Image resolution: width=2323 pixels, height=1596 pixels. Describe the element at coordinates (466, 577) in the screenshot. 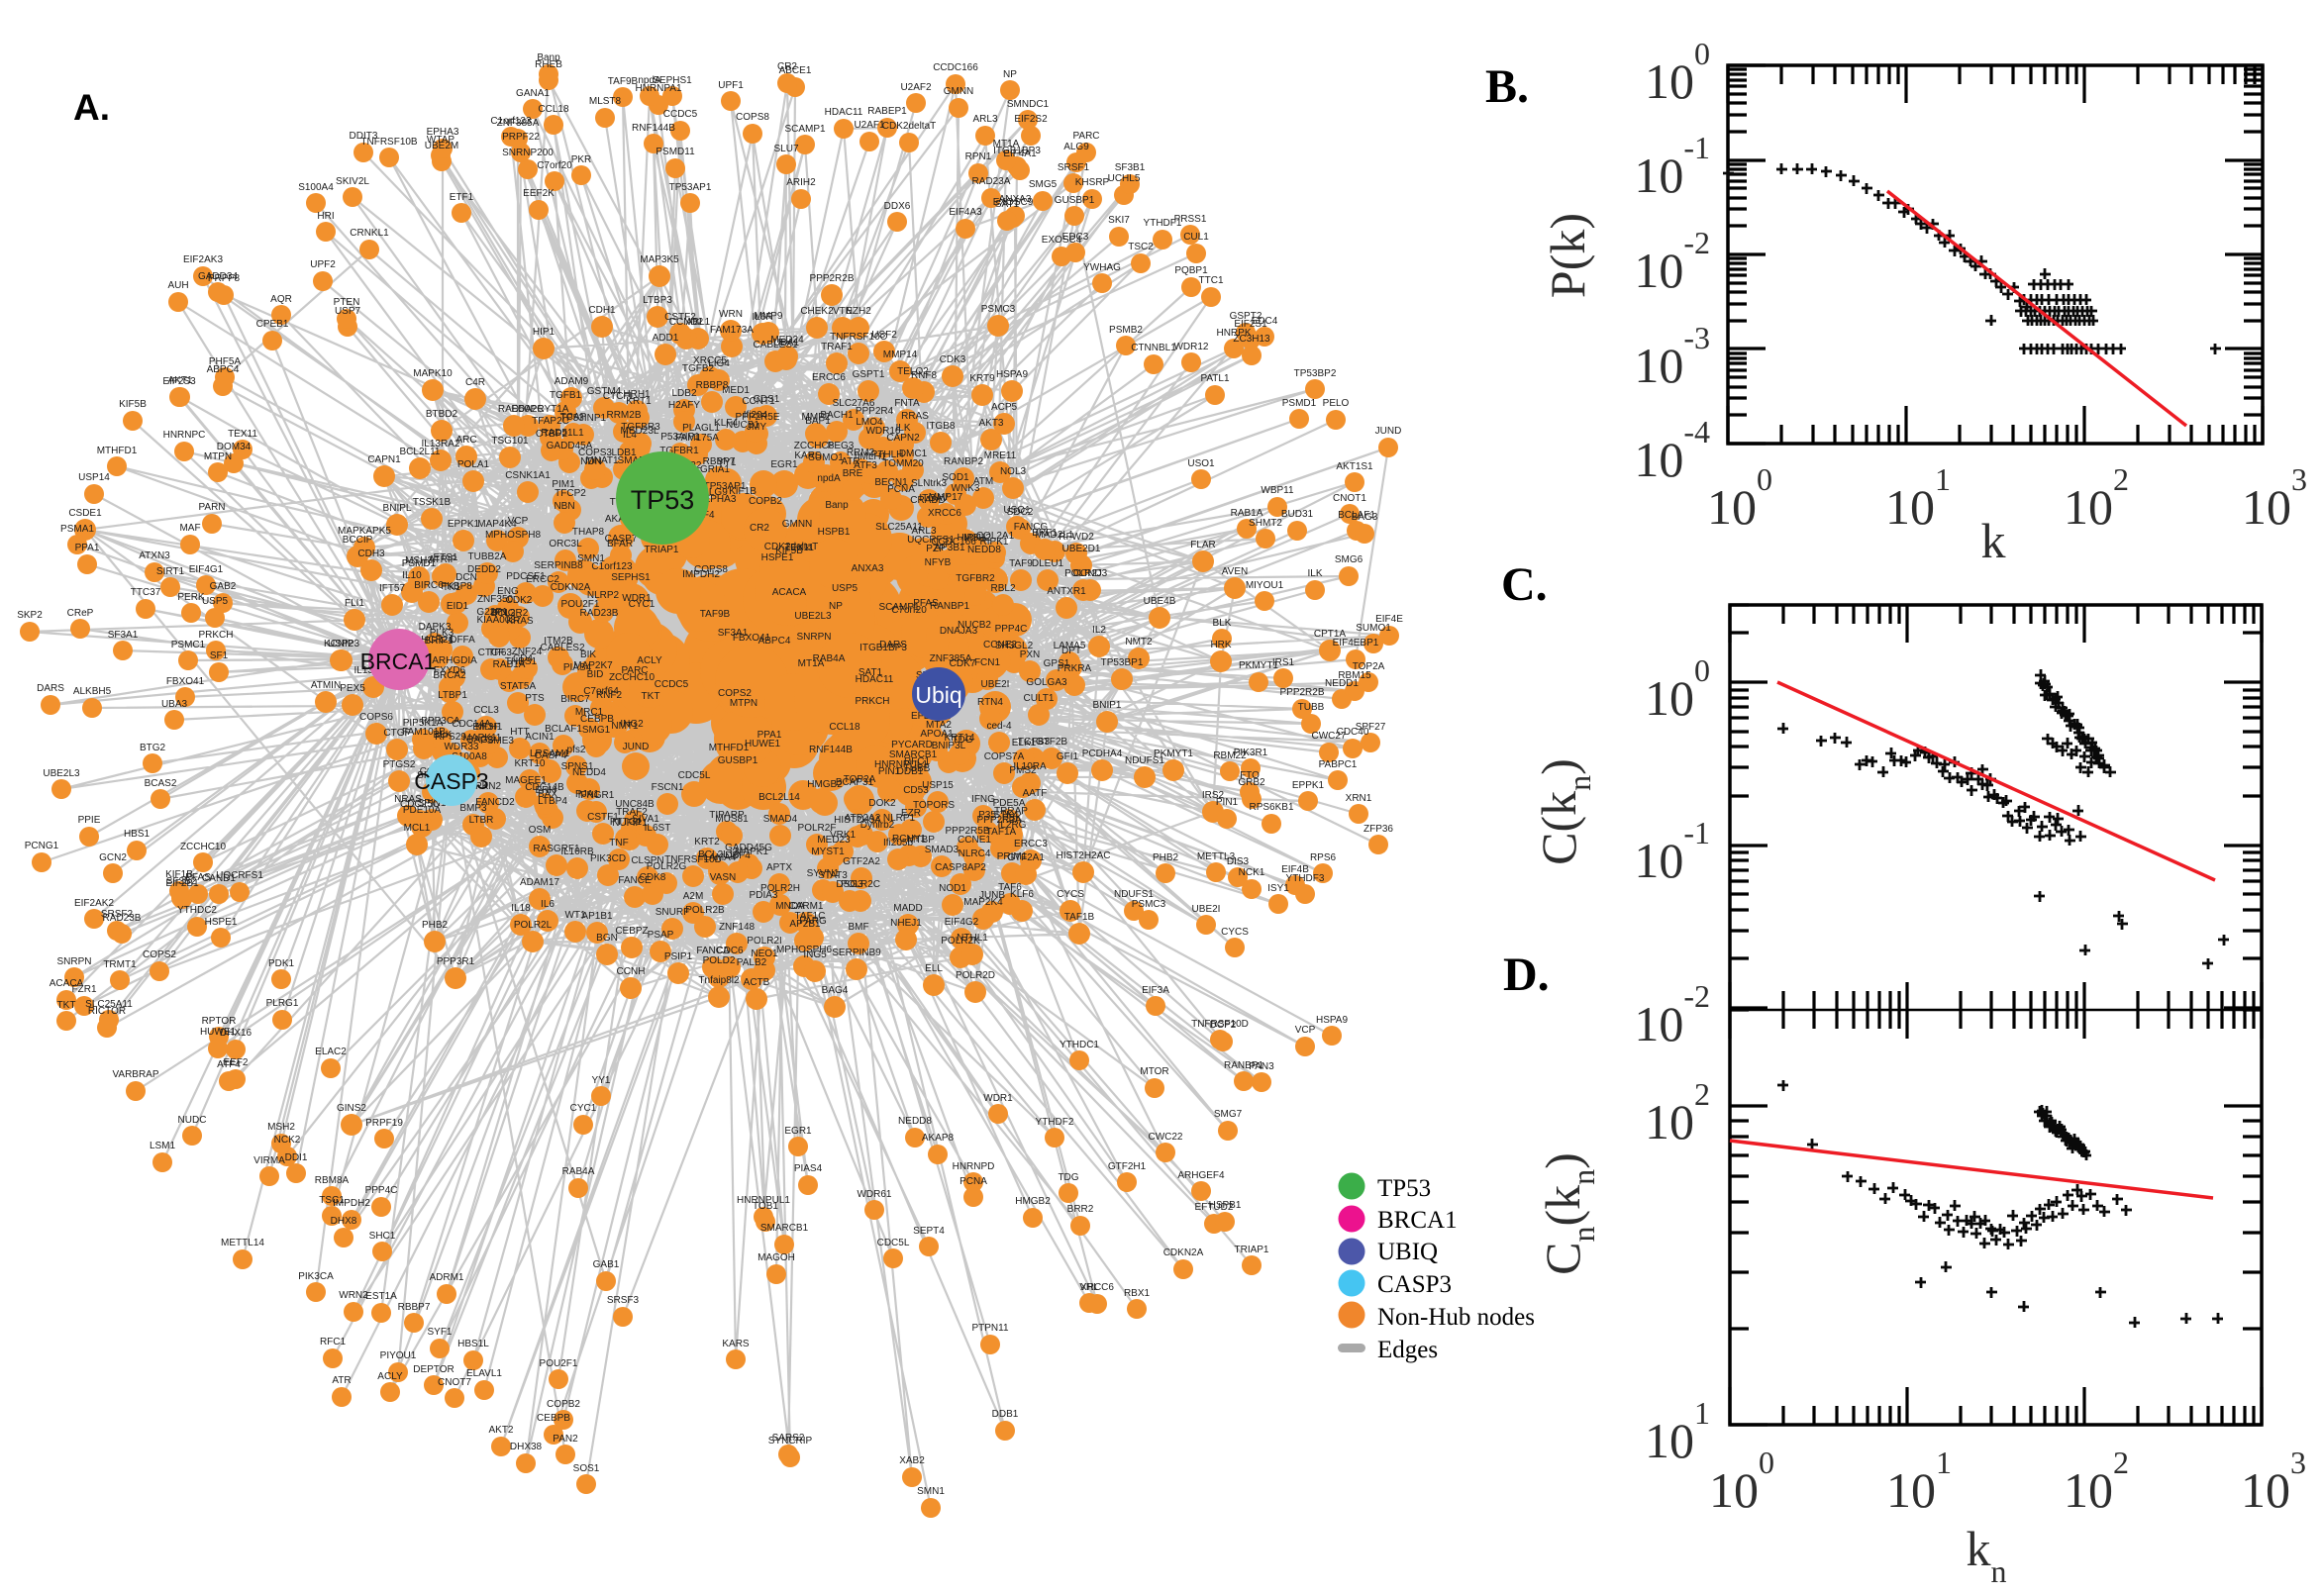

I see `svg-text: DCN` at that location.